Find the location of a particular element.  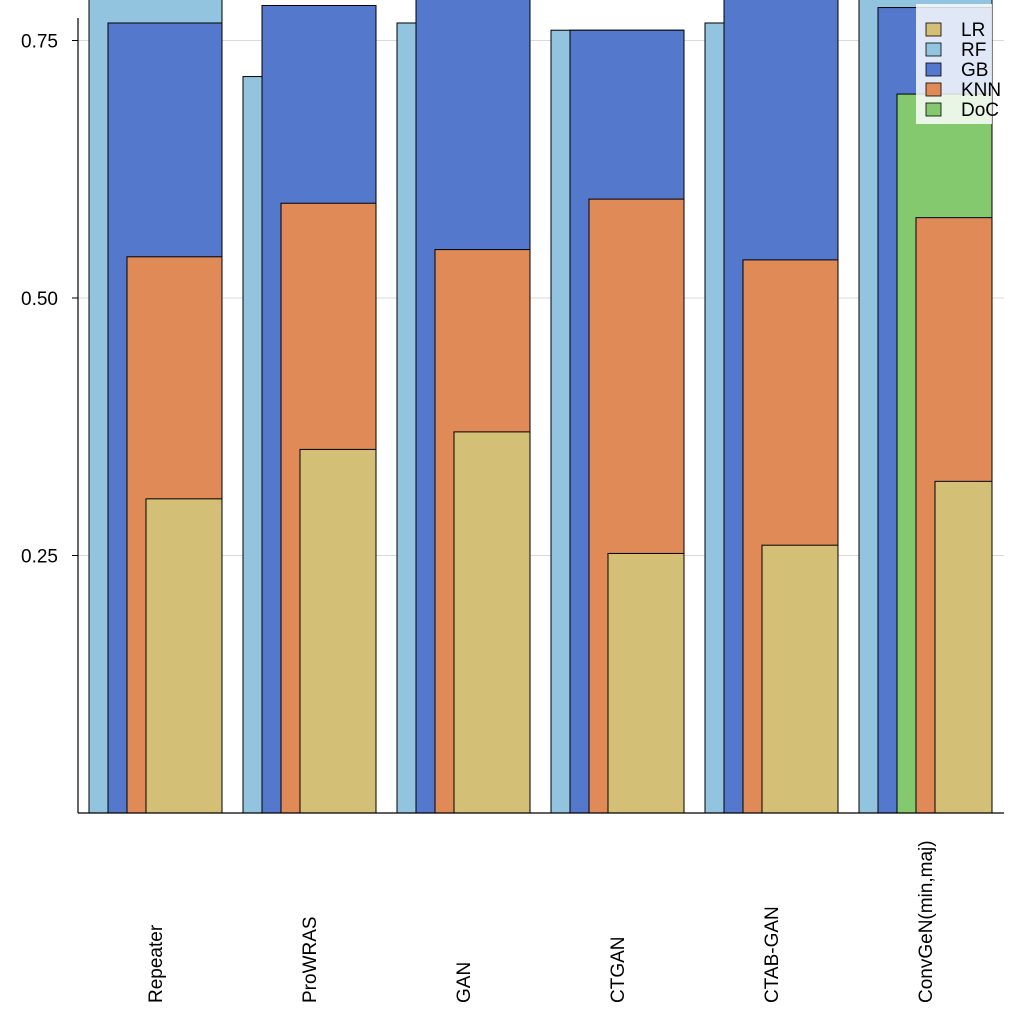

x-tick-label: ConvGeN(min,maj) is located at coordinates (926, 921).